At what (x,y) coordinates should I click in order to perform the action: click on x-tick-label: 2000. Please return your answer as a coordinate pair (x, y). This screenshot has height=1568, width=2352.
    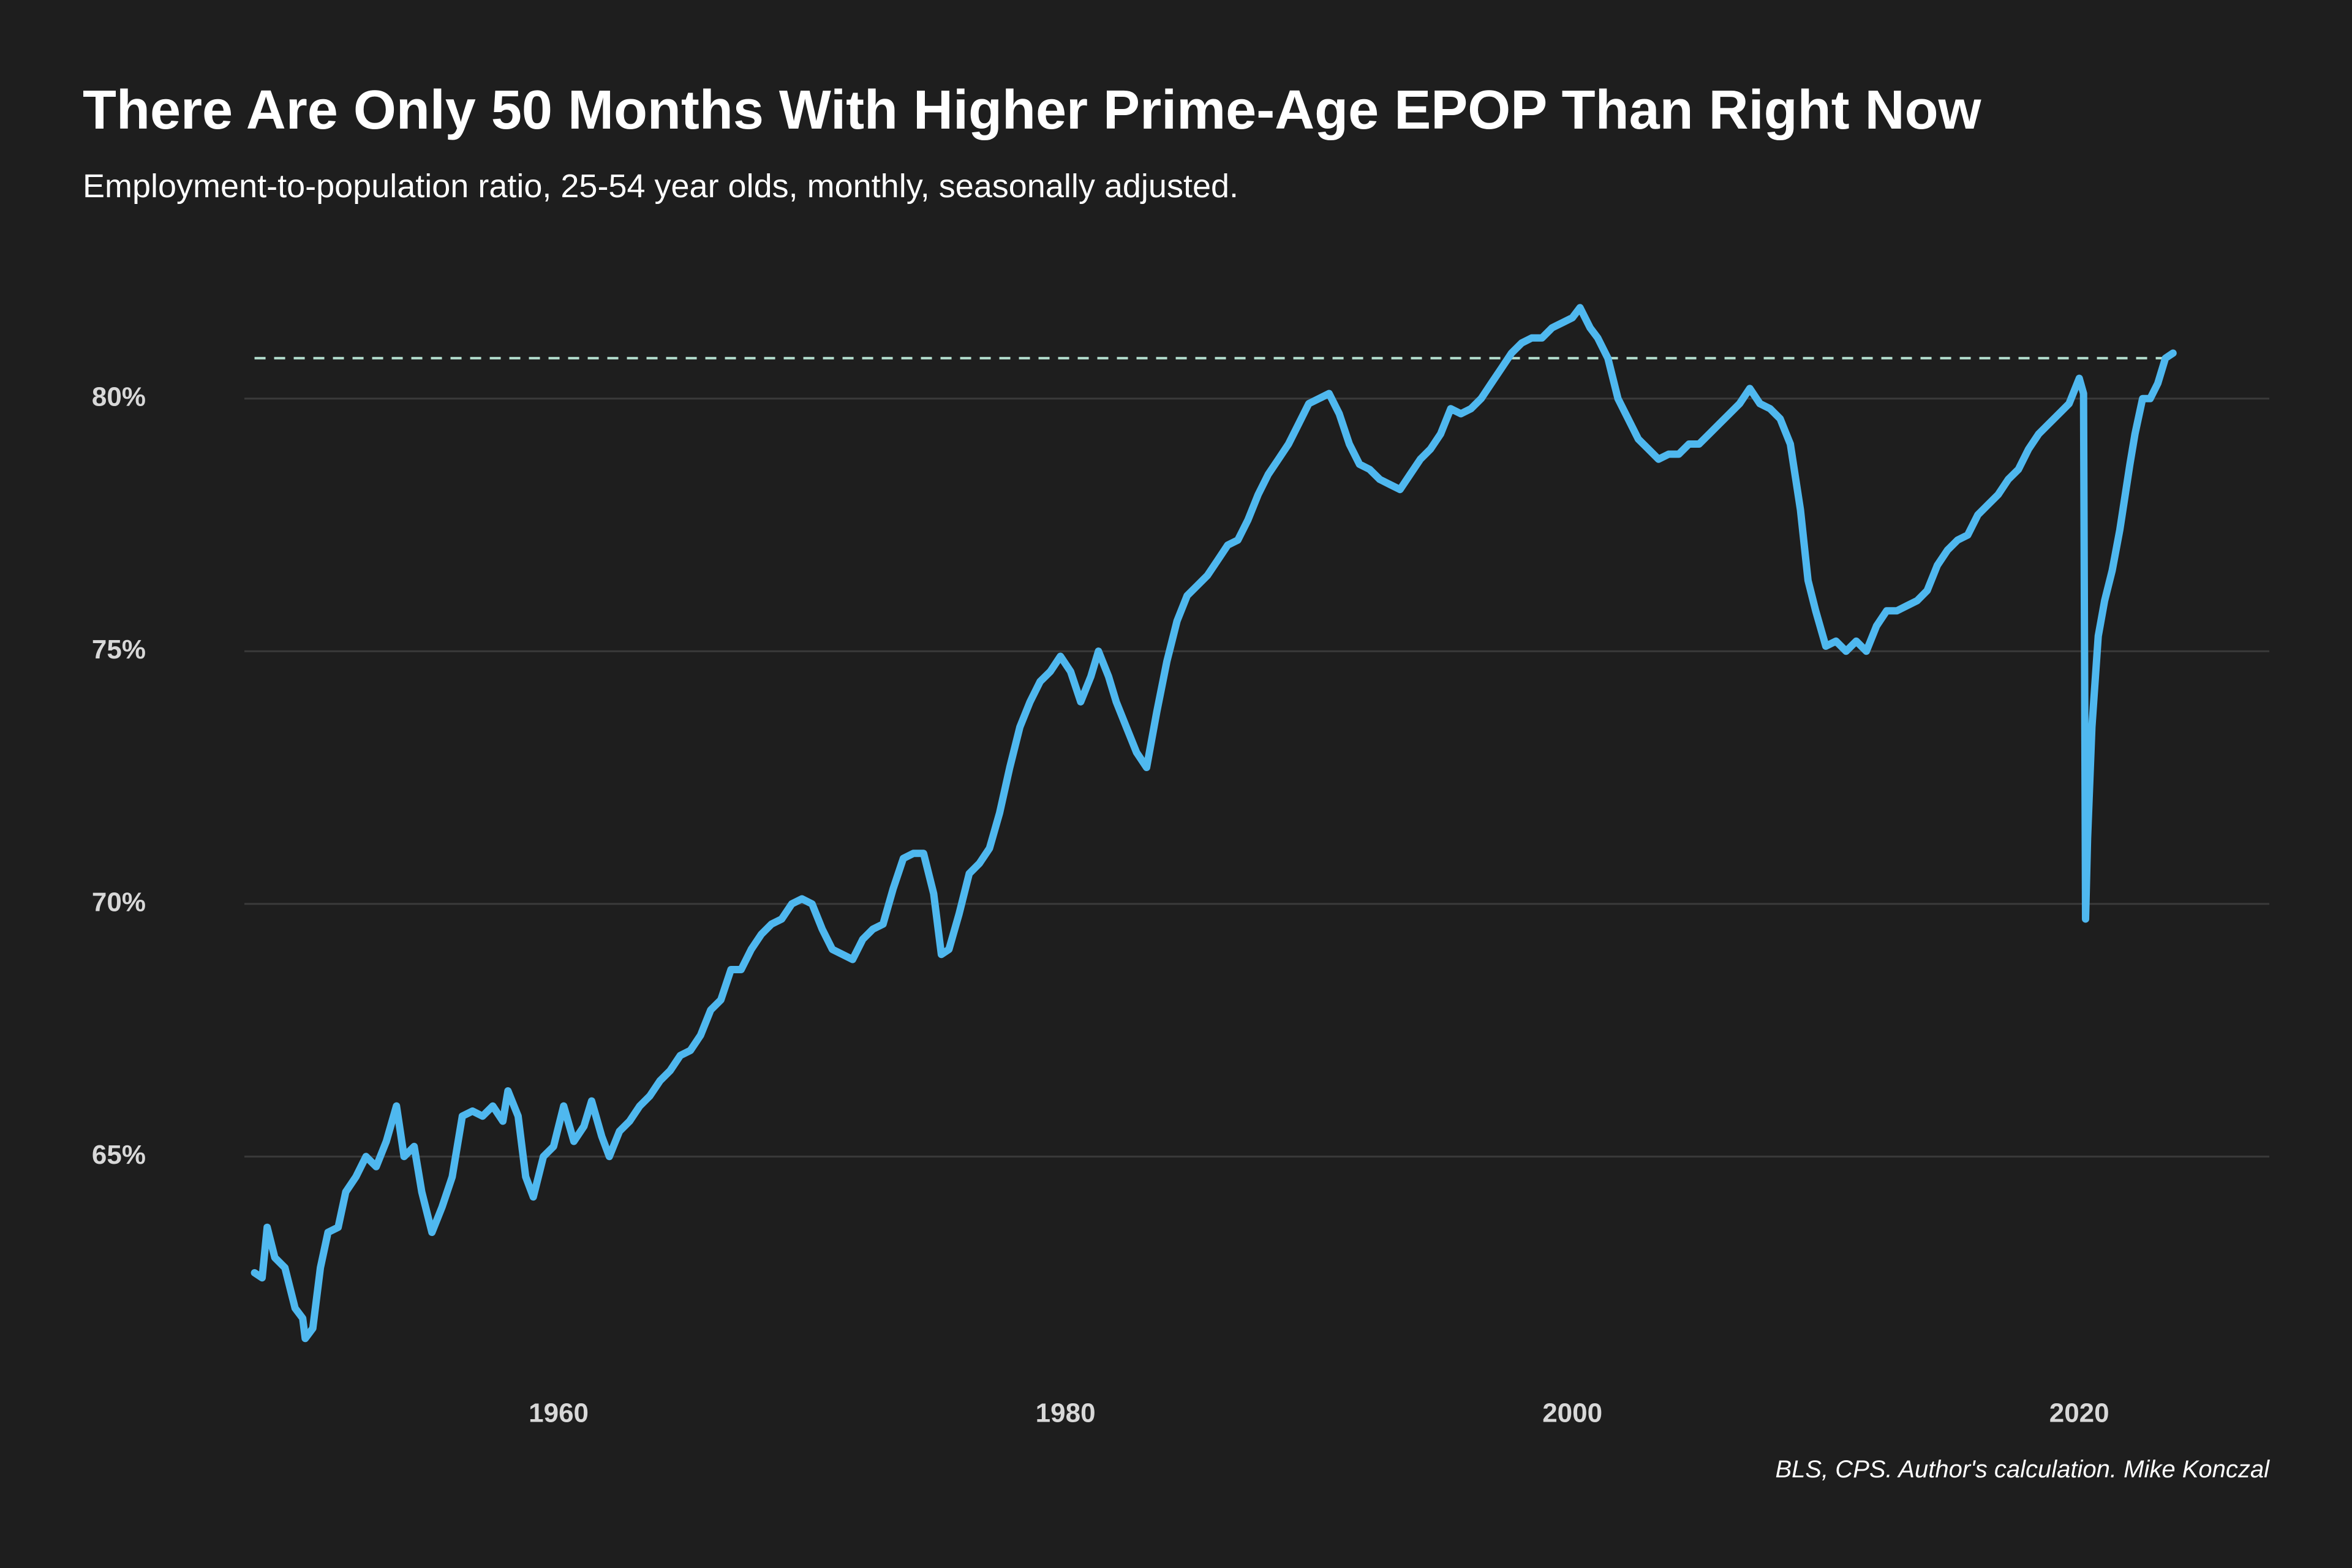
    Looking at the image, I should click on (1572, 1413).